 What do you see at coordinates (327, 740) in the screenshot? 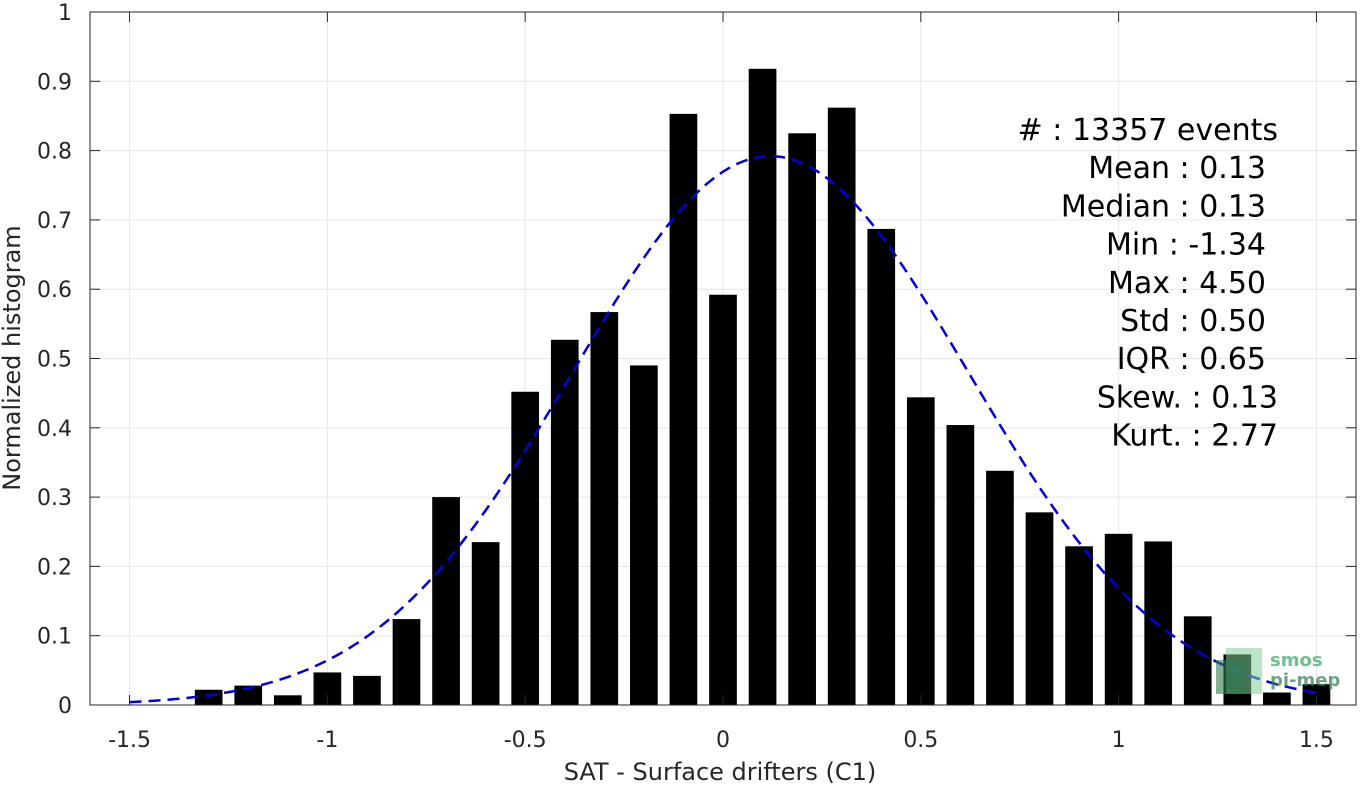
I see `x-tick-label: -1` at bounding box center [327, 740].